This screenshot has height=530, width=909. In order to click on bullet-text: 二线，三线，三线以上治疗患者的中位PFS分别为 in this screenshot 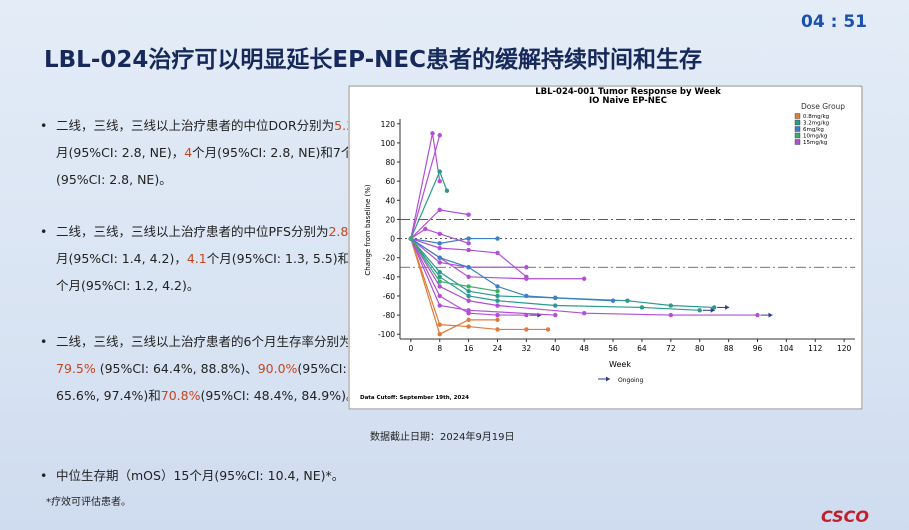, I will do `click(192, 231)`.